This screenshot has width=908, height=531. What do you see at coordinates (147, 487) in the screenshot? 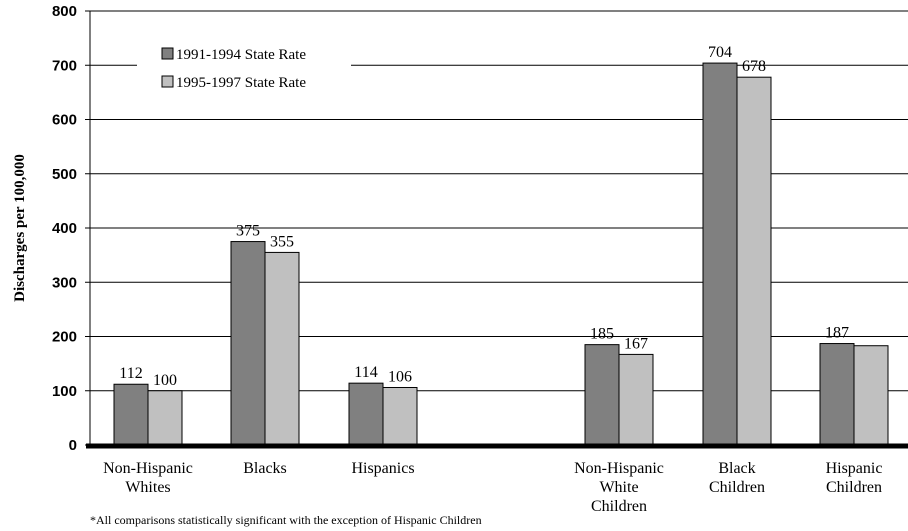
I see `category-label: Whites` at bounding box center [147, 487].